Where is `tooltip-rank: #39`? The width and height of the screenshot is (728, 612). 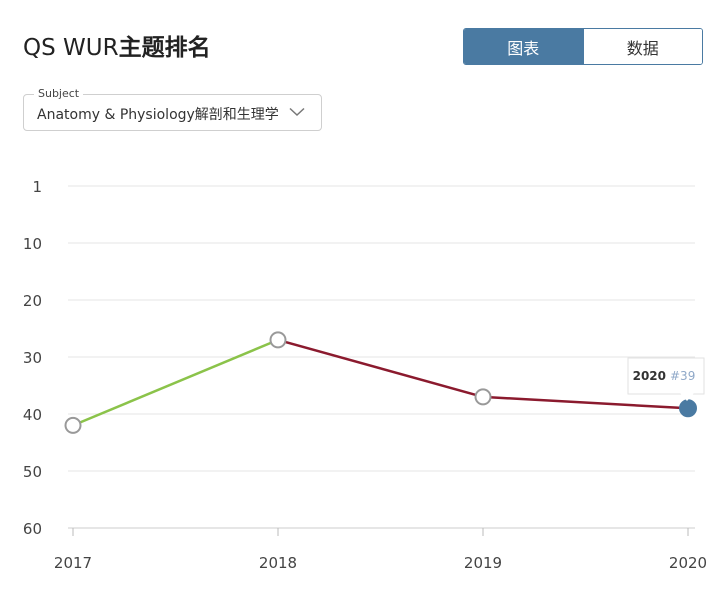
tooltip-rank: #39 is located at coordinates (682, 376).